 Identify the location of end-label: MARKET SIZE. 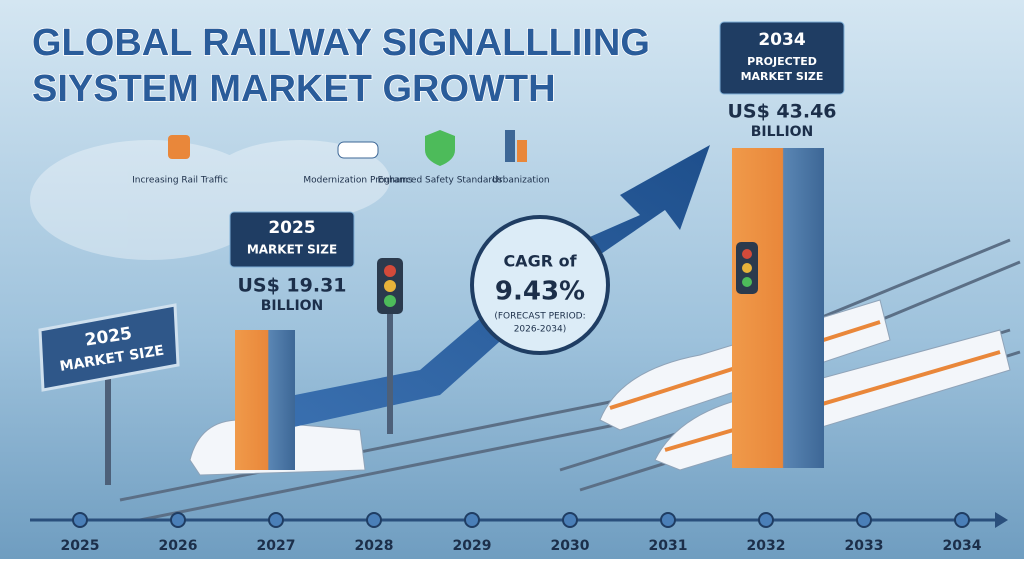
(782, 76).